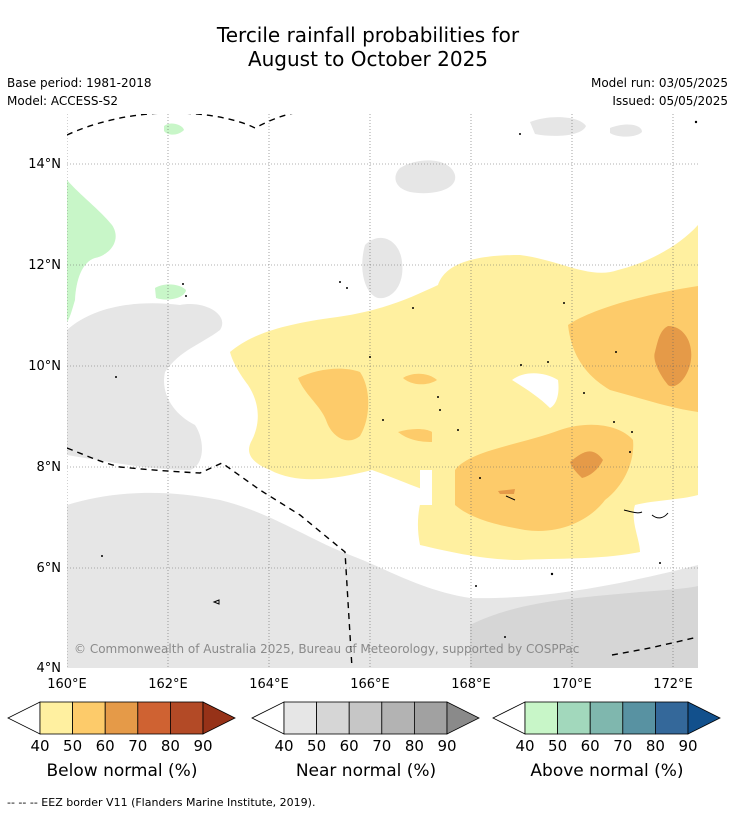  Describe the element at coordinates (471, 684) in the screenshot. I see `lon-tick-label: 168°E` at that location.